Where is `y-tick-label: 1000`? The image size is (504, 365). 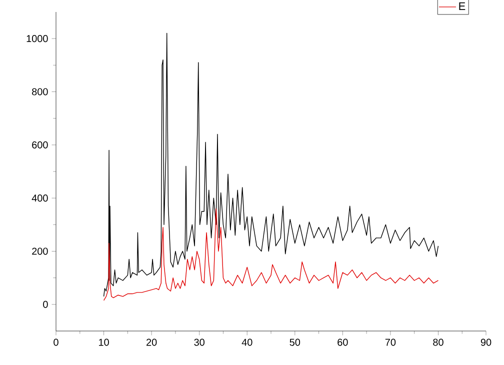
y-tick-label: 1000 is located at coordinates (37, 38).